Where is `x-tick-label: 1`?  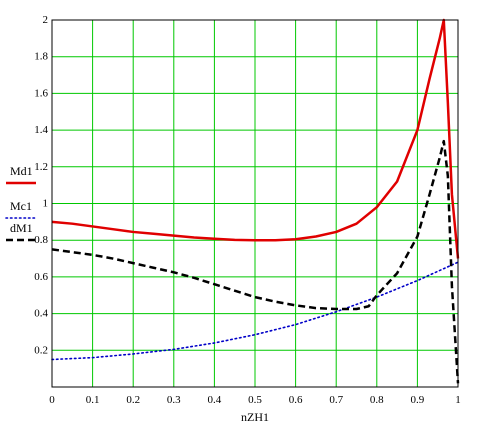 x-tick-label: 1 is located at coordinates (458, 400).